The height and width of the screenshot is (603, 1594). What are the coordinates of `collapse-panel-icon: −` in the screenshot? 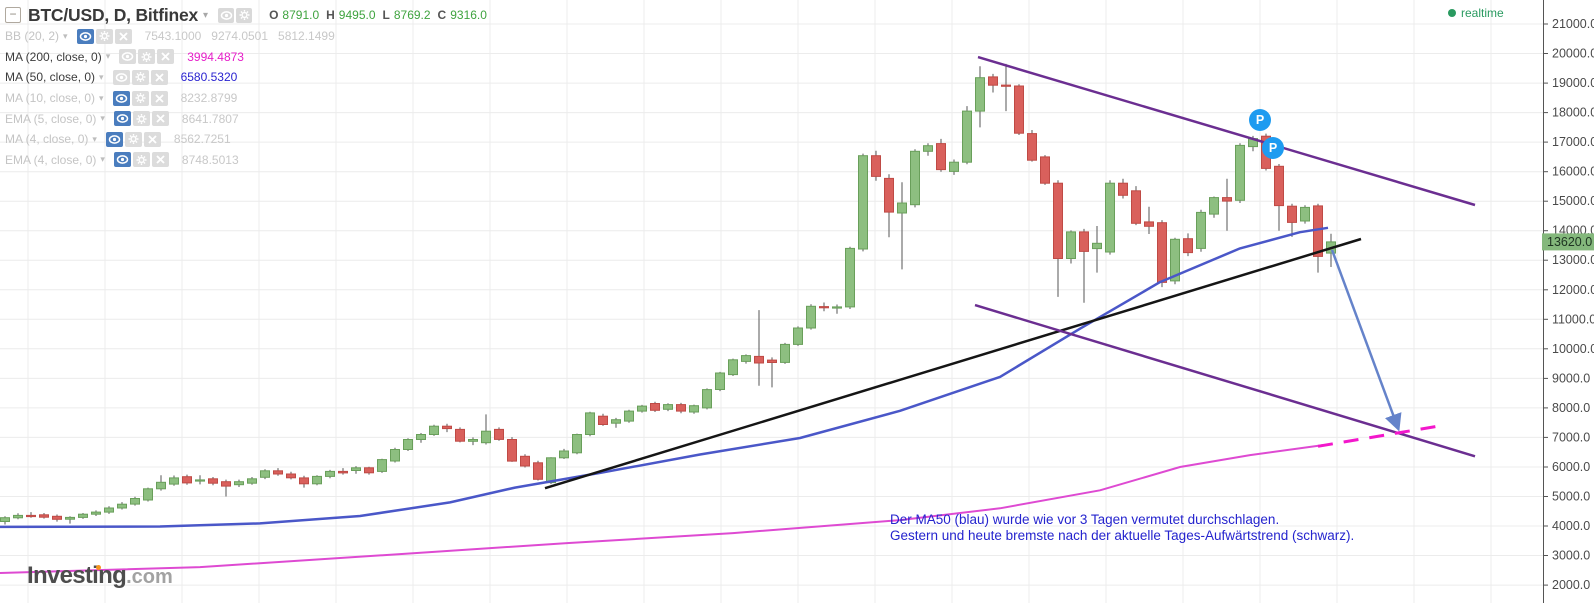 It's located at (13, 15).